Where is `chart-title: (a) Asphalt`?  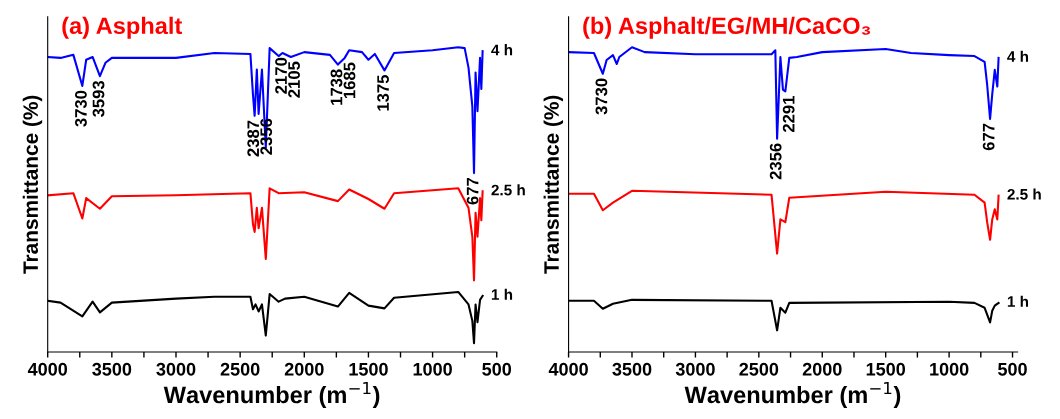 chart-title: (a) Asphalt is located at coordinates (122, 27).